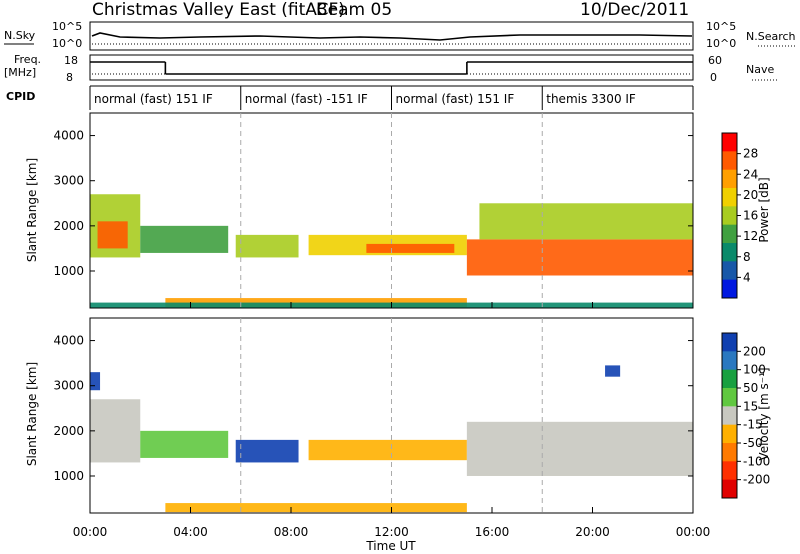  I want to click on date-label: 10/Dec/2011, so click(634, 10).